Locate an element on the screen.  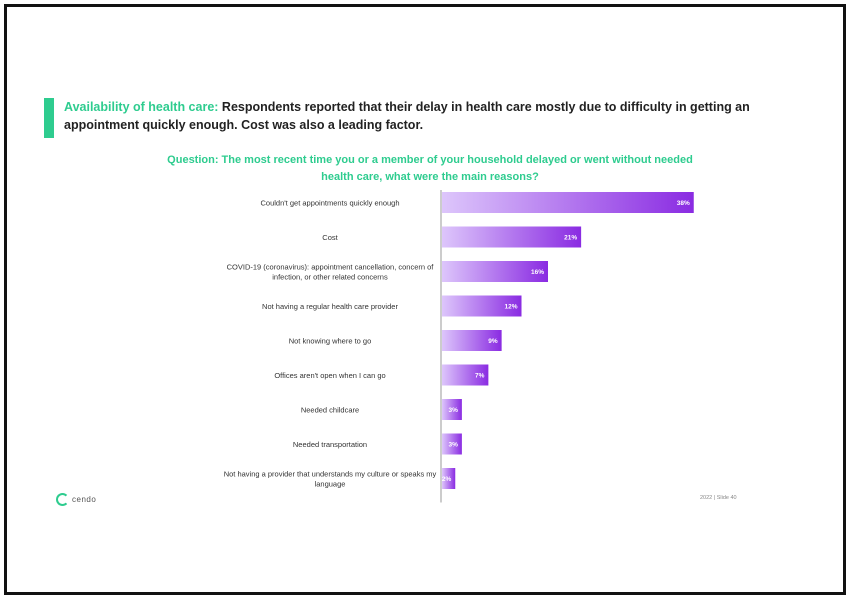
category-label-1: Cost is located at coordinates (330, 237).